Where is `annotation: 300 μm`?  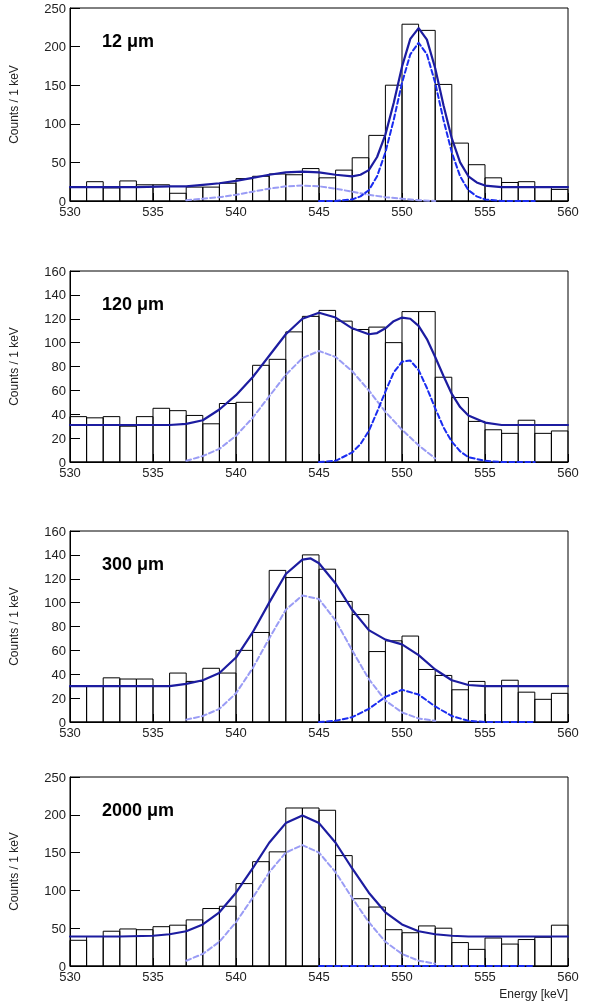
annotation: 300 μm is located at coordinates (133, 564).